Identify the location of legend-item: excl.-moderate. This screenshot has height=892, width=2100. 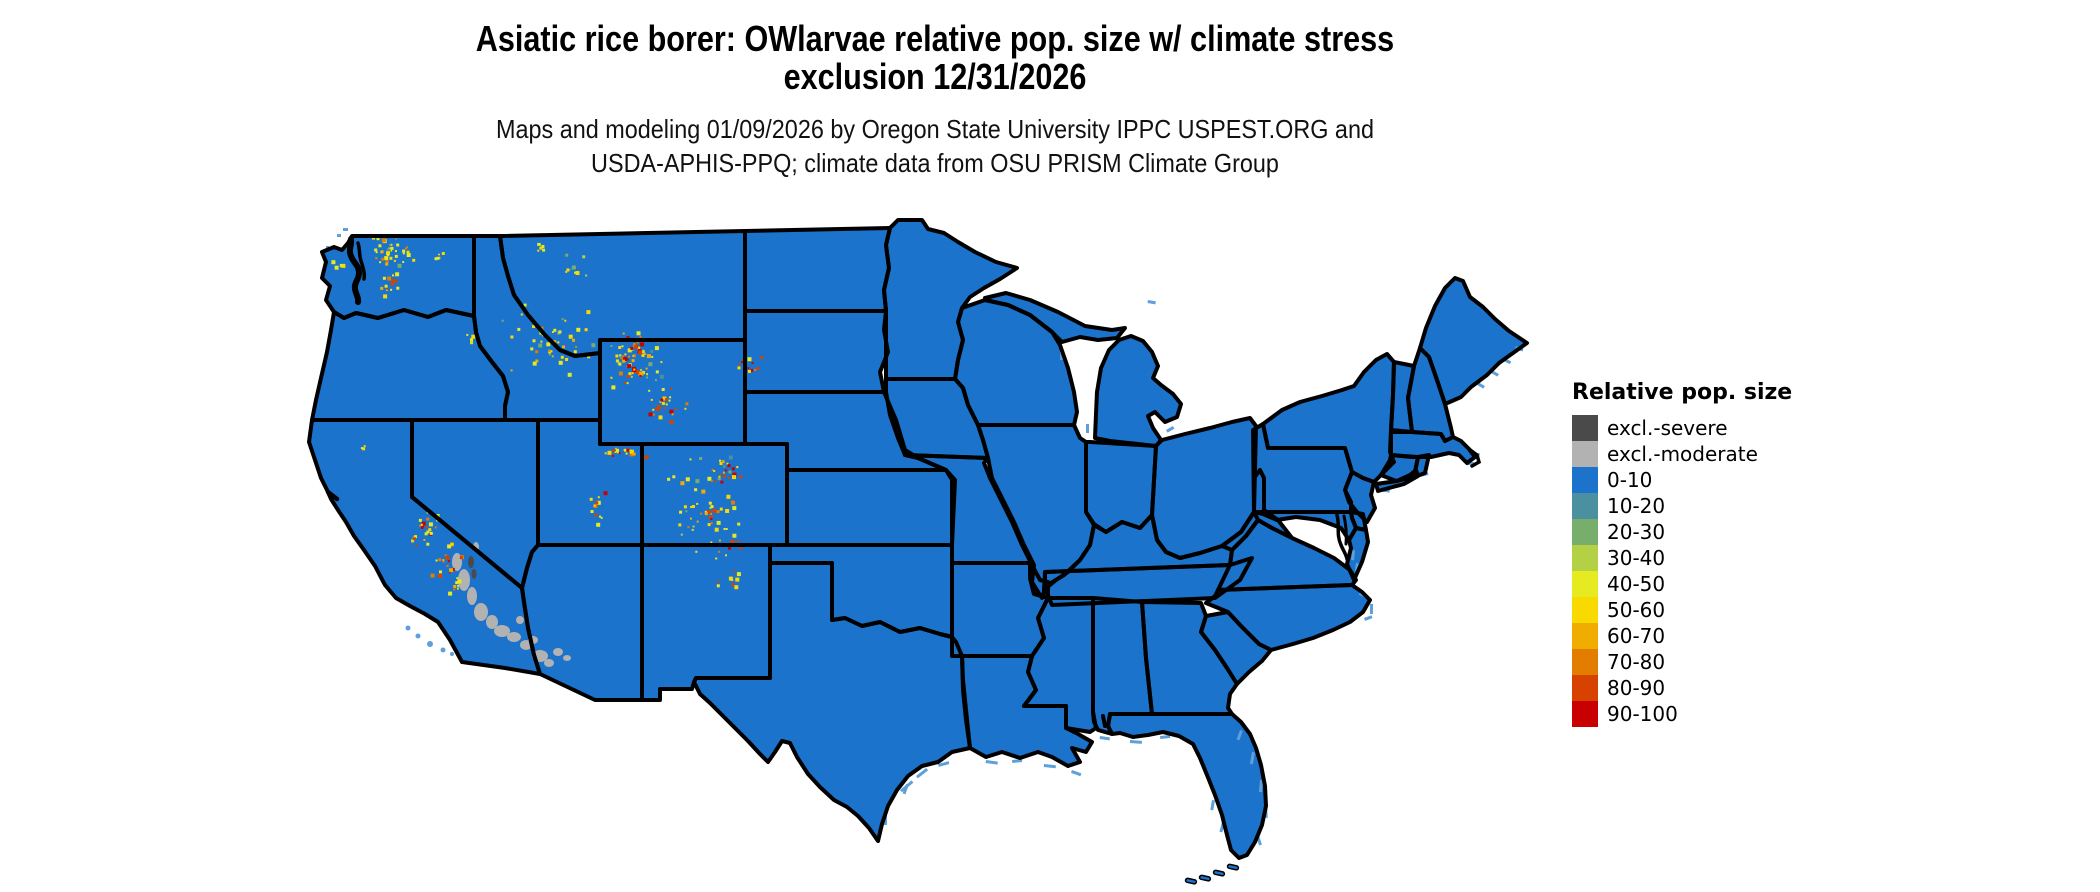
(1682, 454).